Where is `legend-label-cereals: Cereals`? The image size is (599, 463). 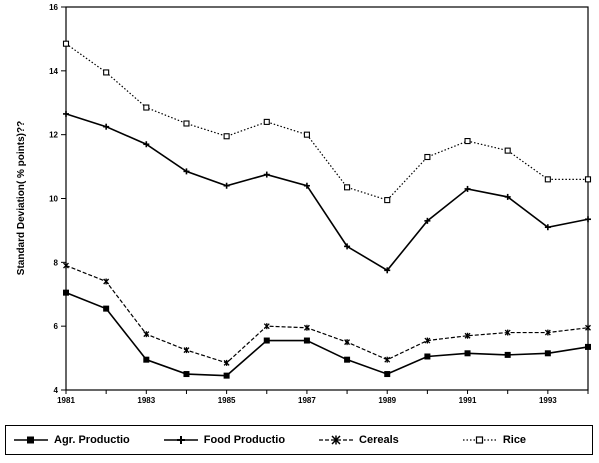
legend-label-cereals: Cereals is located at coordinates (379, 440).